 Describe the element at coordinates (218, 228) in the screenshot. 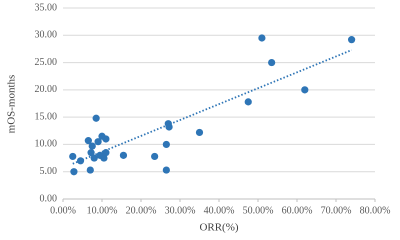

I see `x-axis-title: ORR(%)` at that location.